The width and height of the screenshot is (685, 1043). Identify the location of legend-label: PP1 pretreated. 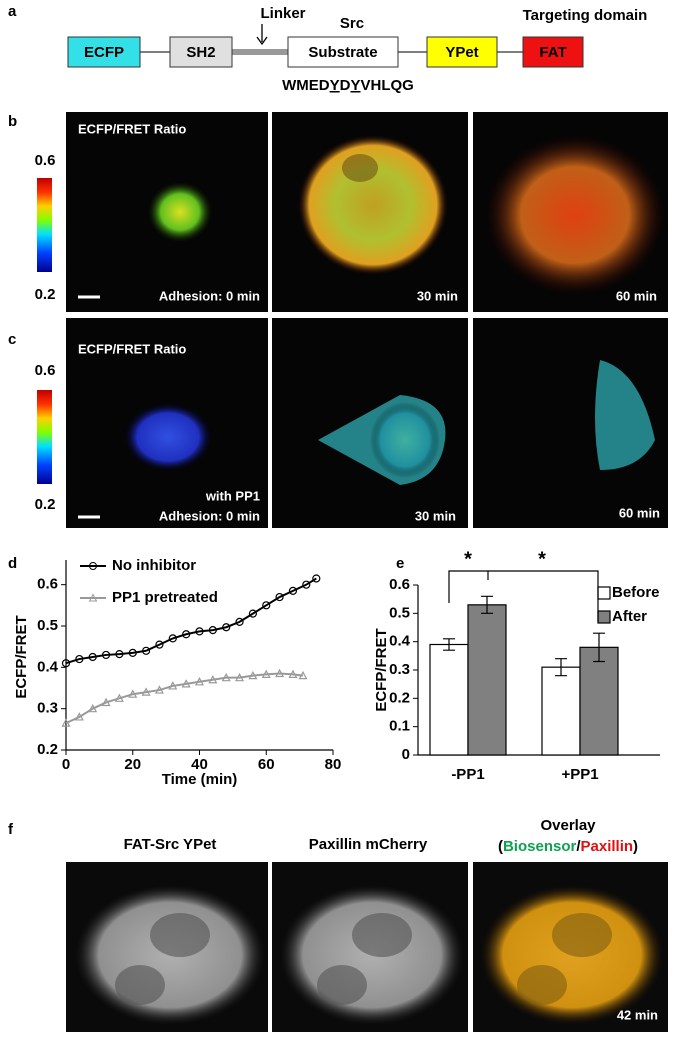
(165, 597).